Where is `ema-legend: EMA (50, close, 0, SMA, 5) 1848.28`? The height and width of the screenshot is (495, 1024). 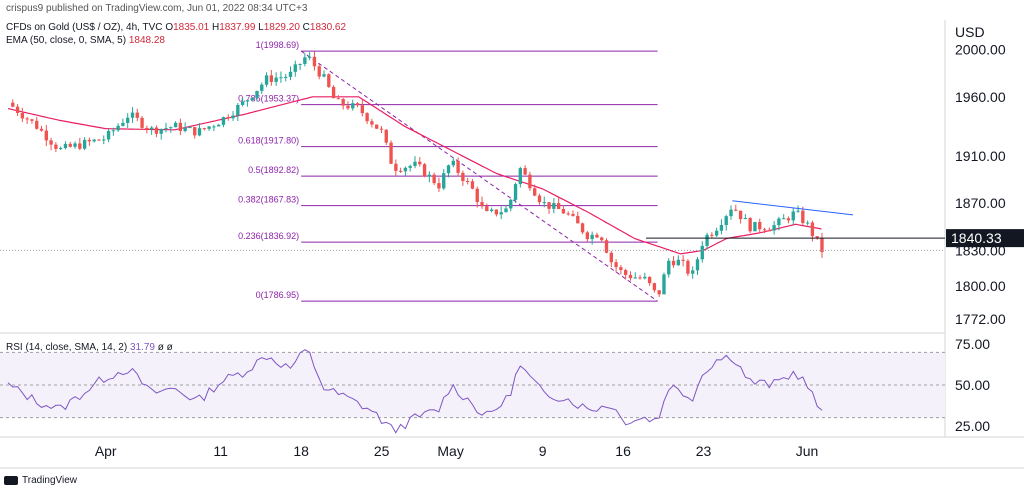 ema-legend: EMA (50, close, 0, SMA, 5) 1848.28 is located at coordinates (85, 40).